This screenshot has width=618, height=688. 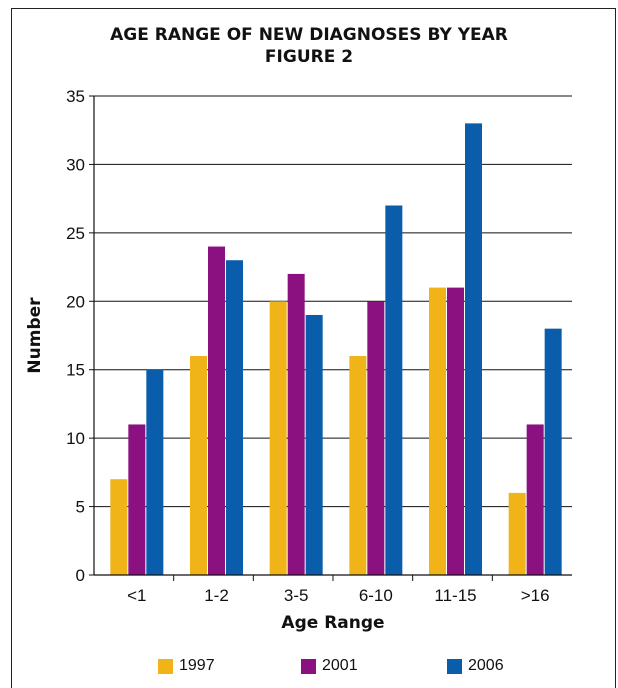 I want to click on y-tick-label: 35, so click(x=75, y=96).